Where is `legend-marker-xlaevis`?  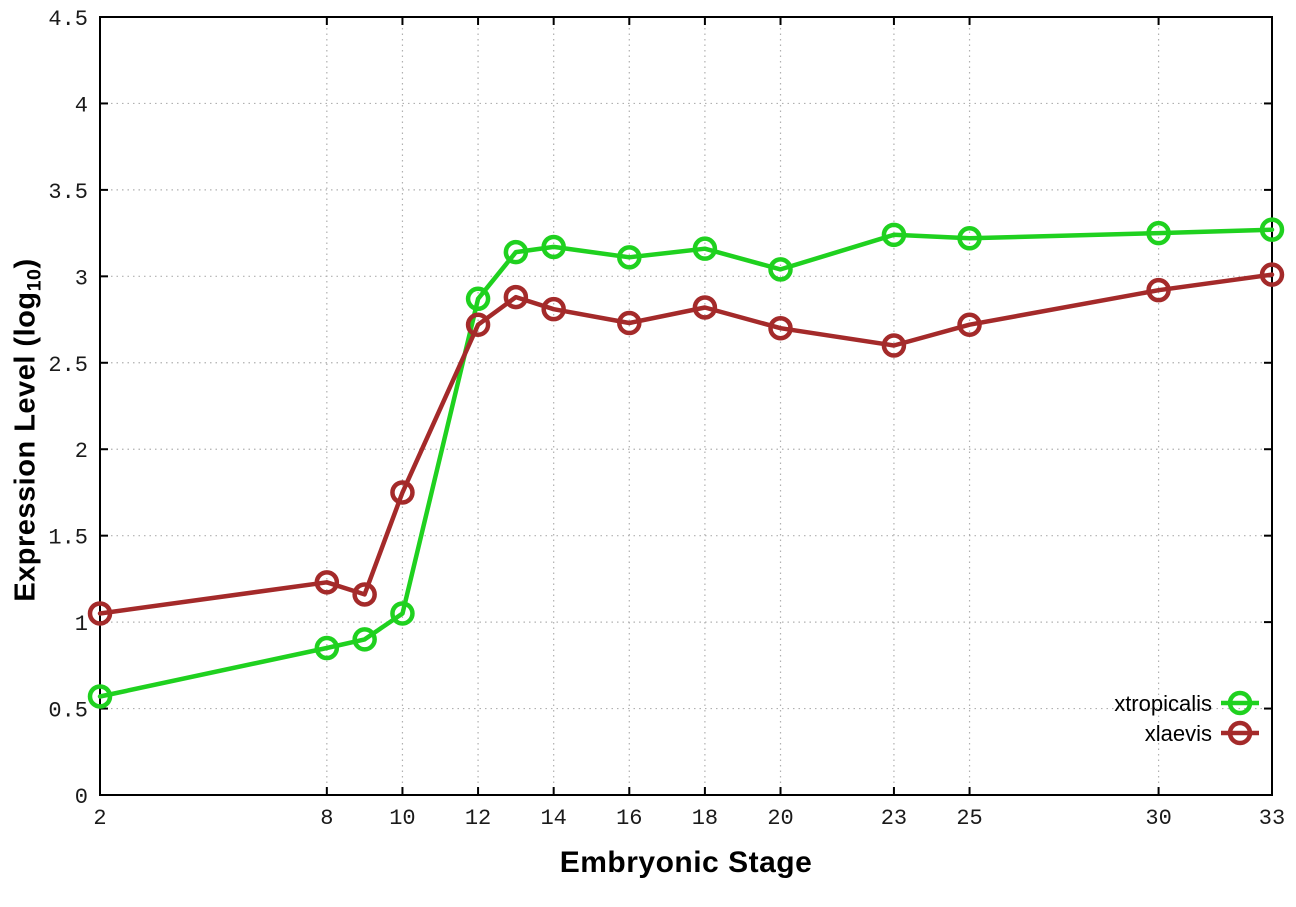 legend-marker-xlaevis is located at coordinates (1240, 733).